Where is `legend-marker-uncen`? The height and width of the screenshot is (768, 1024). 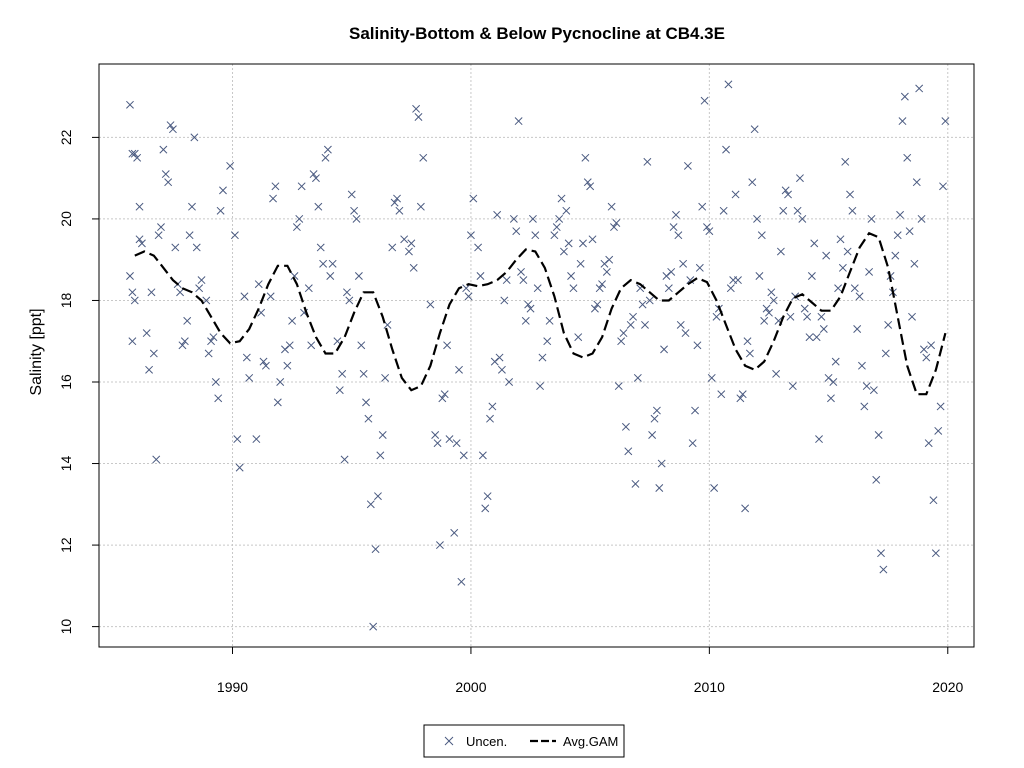
legend-marker-uncen is located at coordinates (449, 741).